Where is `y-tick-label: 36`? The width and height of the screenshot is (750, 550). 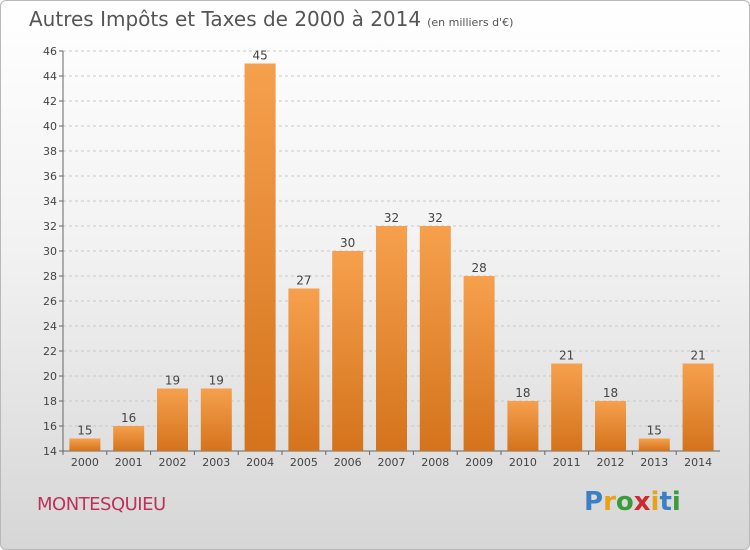
y-tick-label: 36 is located at coordinates (50, 176).